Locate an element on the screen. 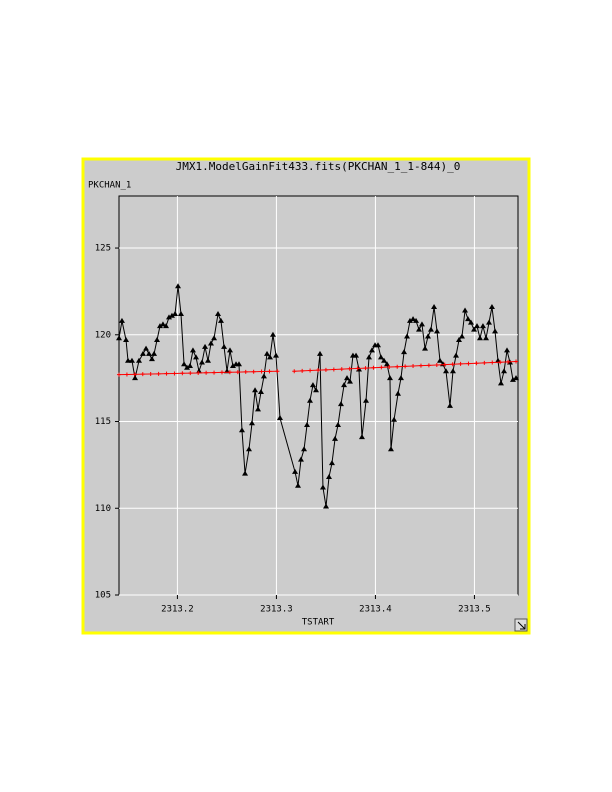 The height and width of the screenshot is (792, 612). x-axis-label: TSTART is located at coordinates (318, 623).